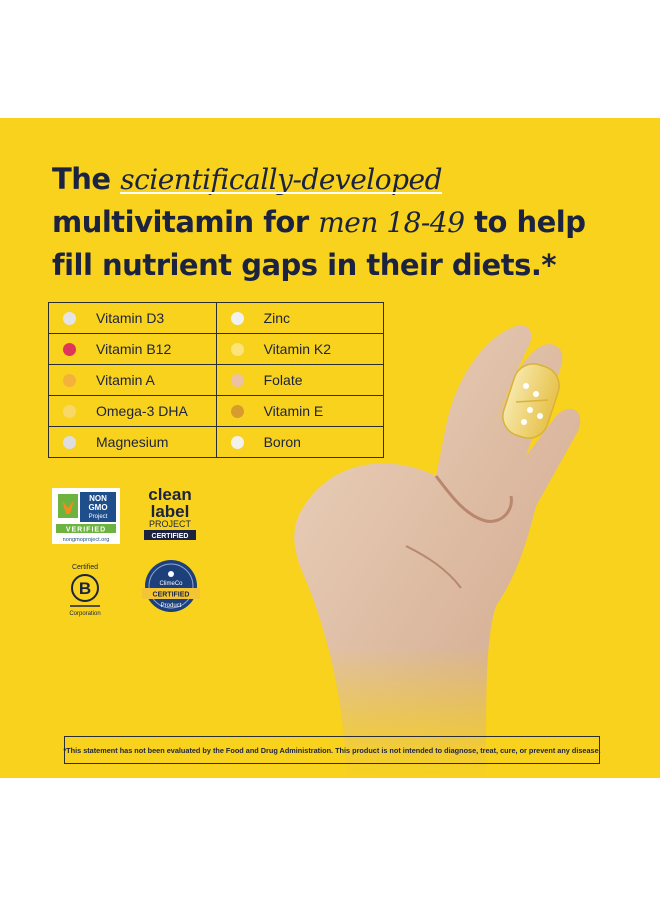 The width and height of the screenshot is (660, 900). I want to click on nutrient-label: Magnesium, so click(132, 442).